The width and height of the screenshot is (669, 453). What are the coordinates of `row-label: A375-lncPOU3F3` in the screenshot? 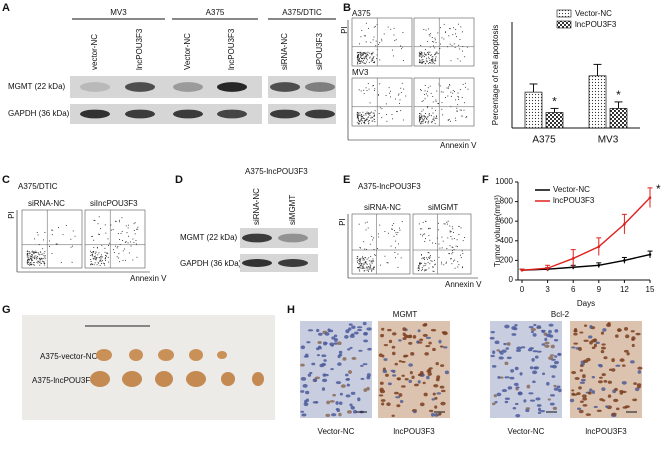 It's located at (63, 380).